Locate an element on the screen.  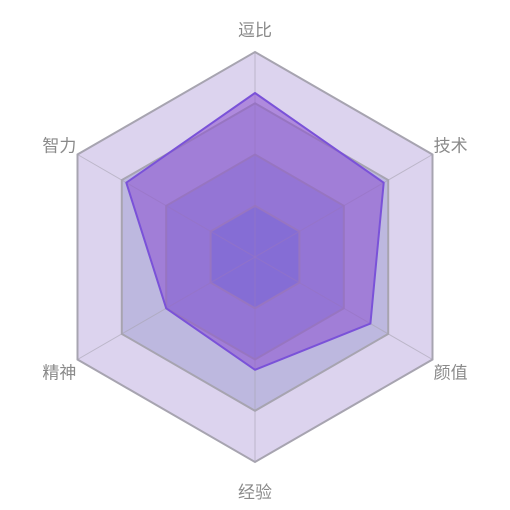
axis-label-1: 逗比 is located at coordinates (255, 31).